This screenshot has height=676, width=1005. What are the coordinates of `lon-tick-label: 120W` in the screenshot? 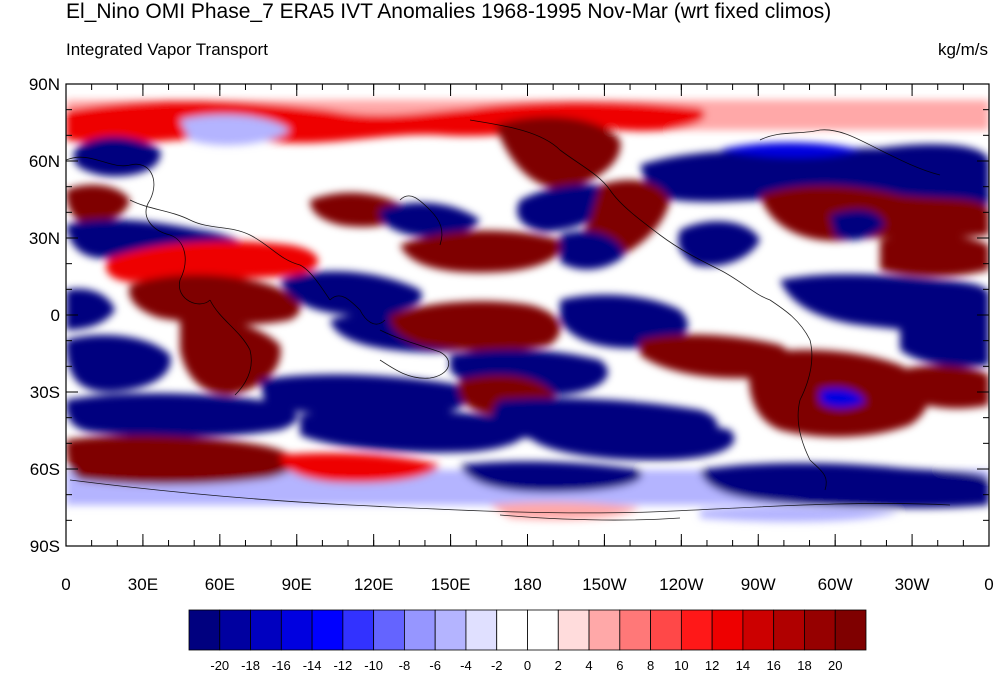 It's located at (681, 584).